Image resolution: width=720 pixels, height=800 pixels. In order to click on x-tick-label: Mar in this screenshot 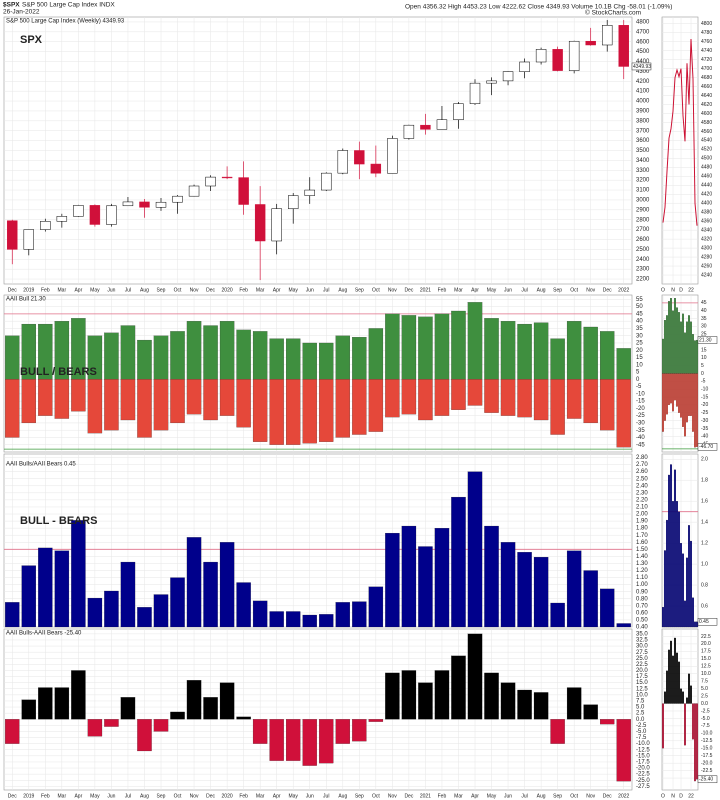, I will do `click(458, 796)`.